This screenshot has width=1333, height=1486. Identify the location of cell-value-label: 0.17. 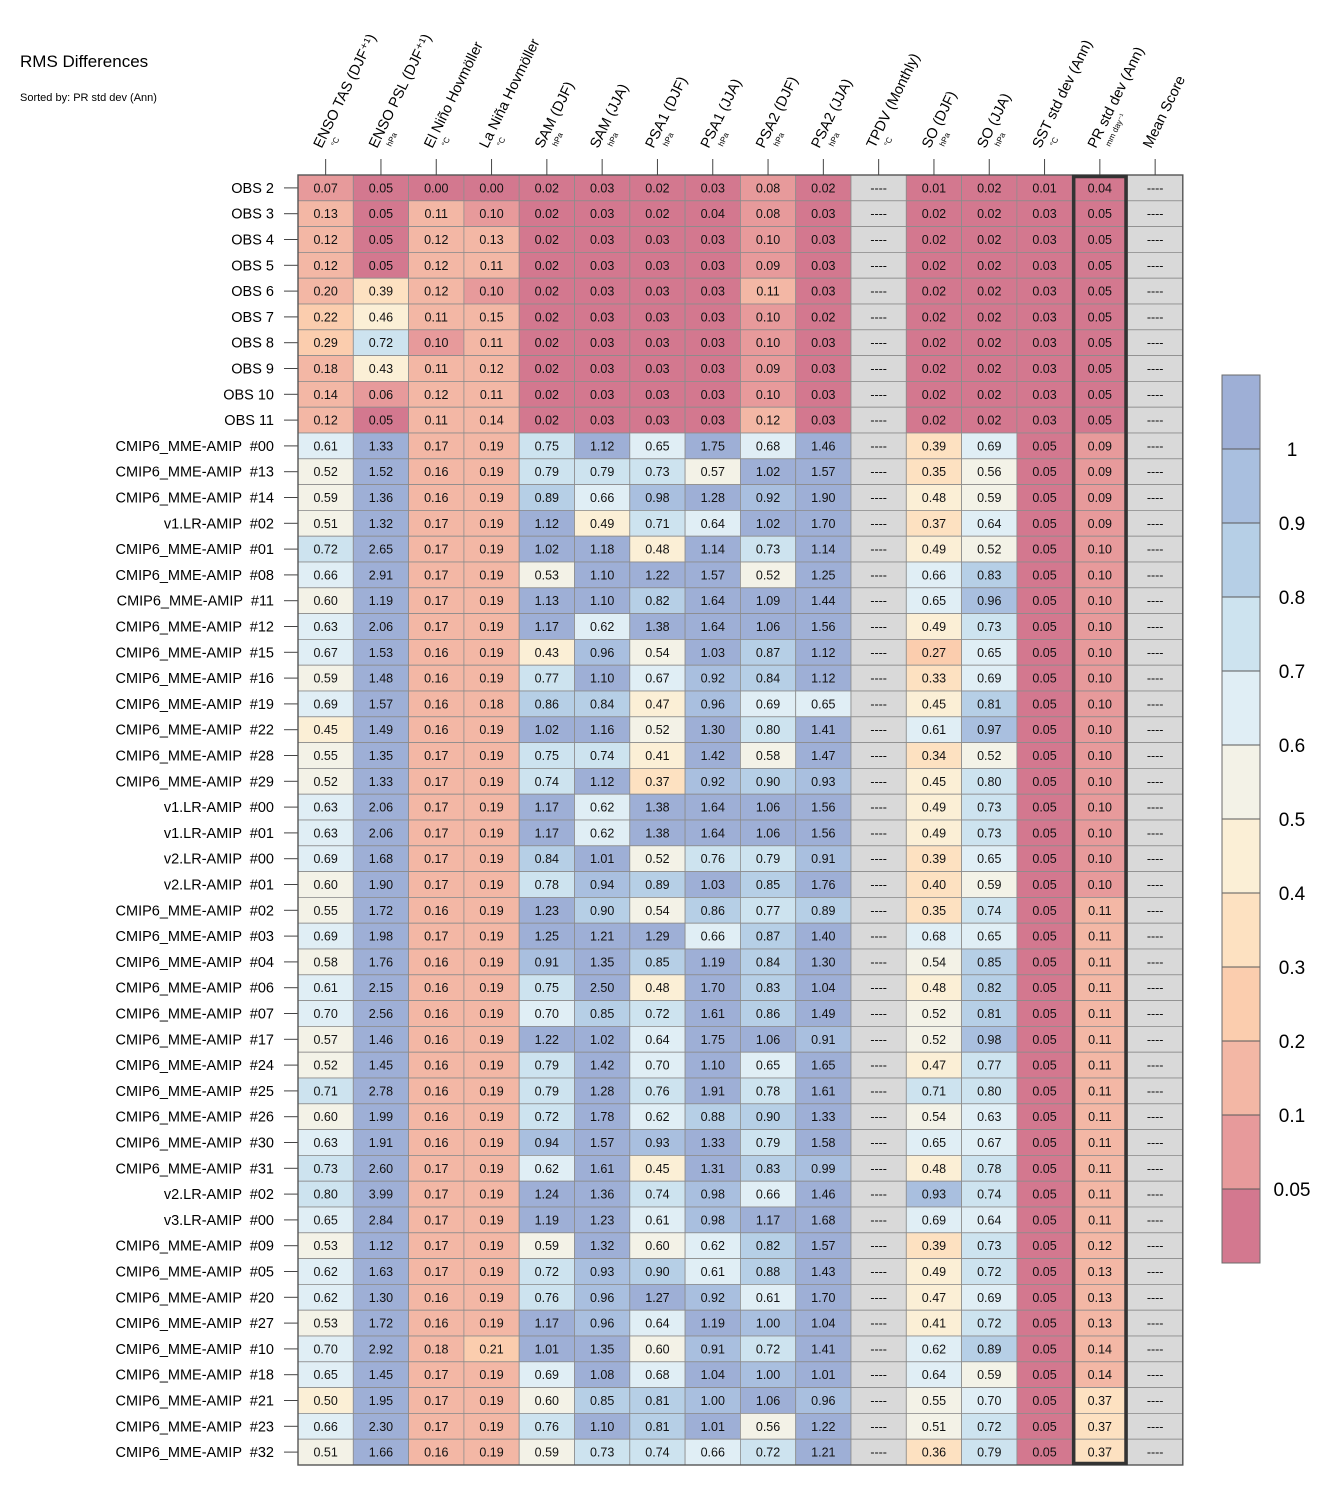
(436, 1220).